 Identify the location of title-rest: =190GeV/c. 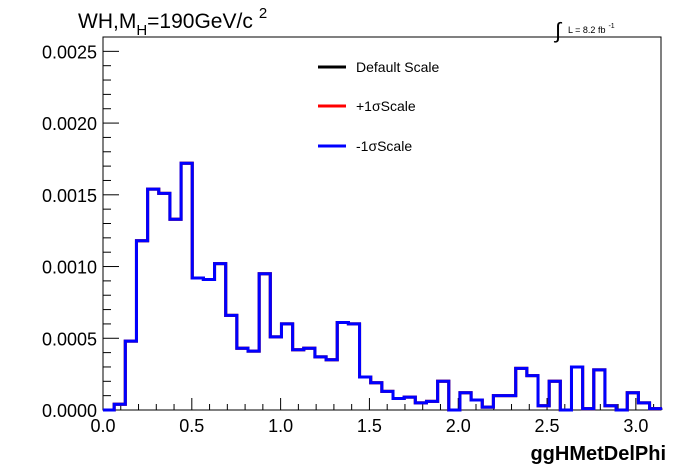
(200, 21).